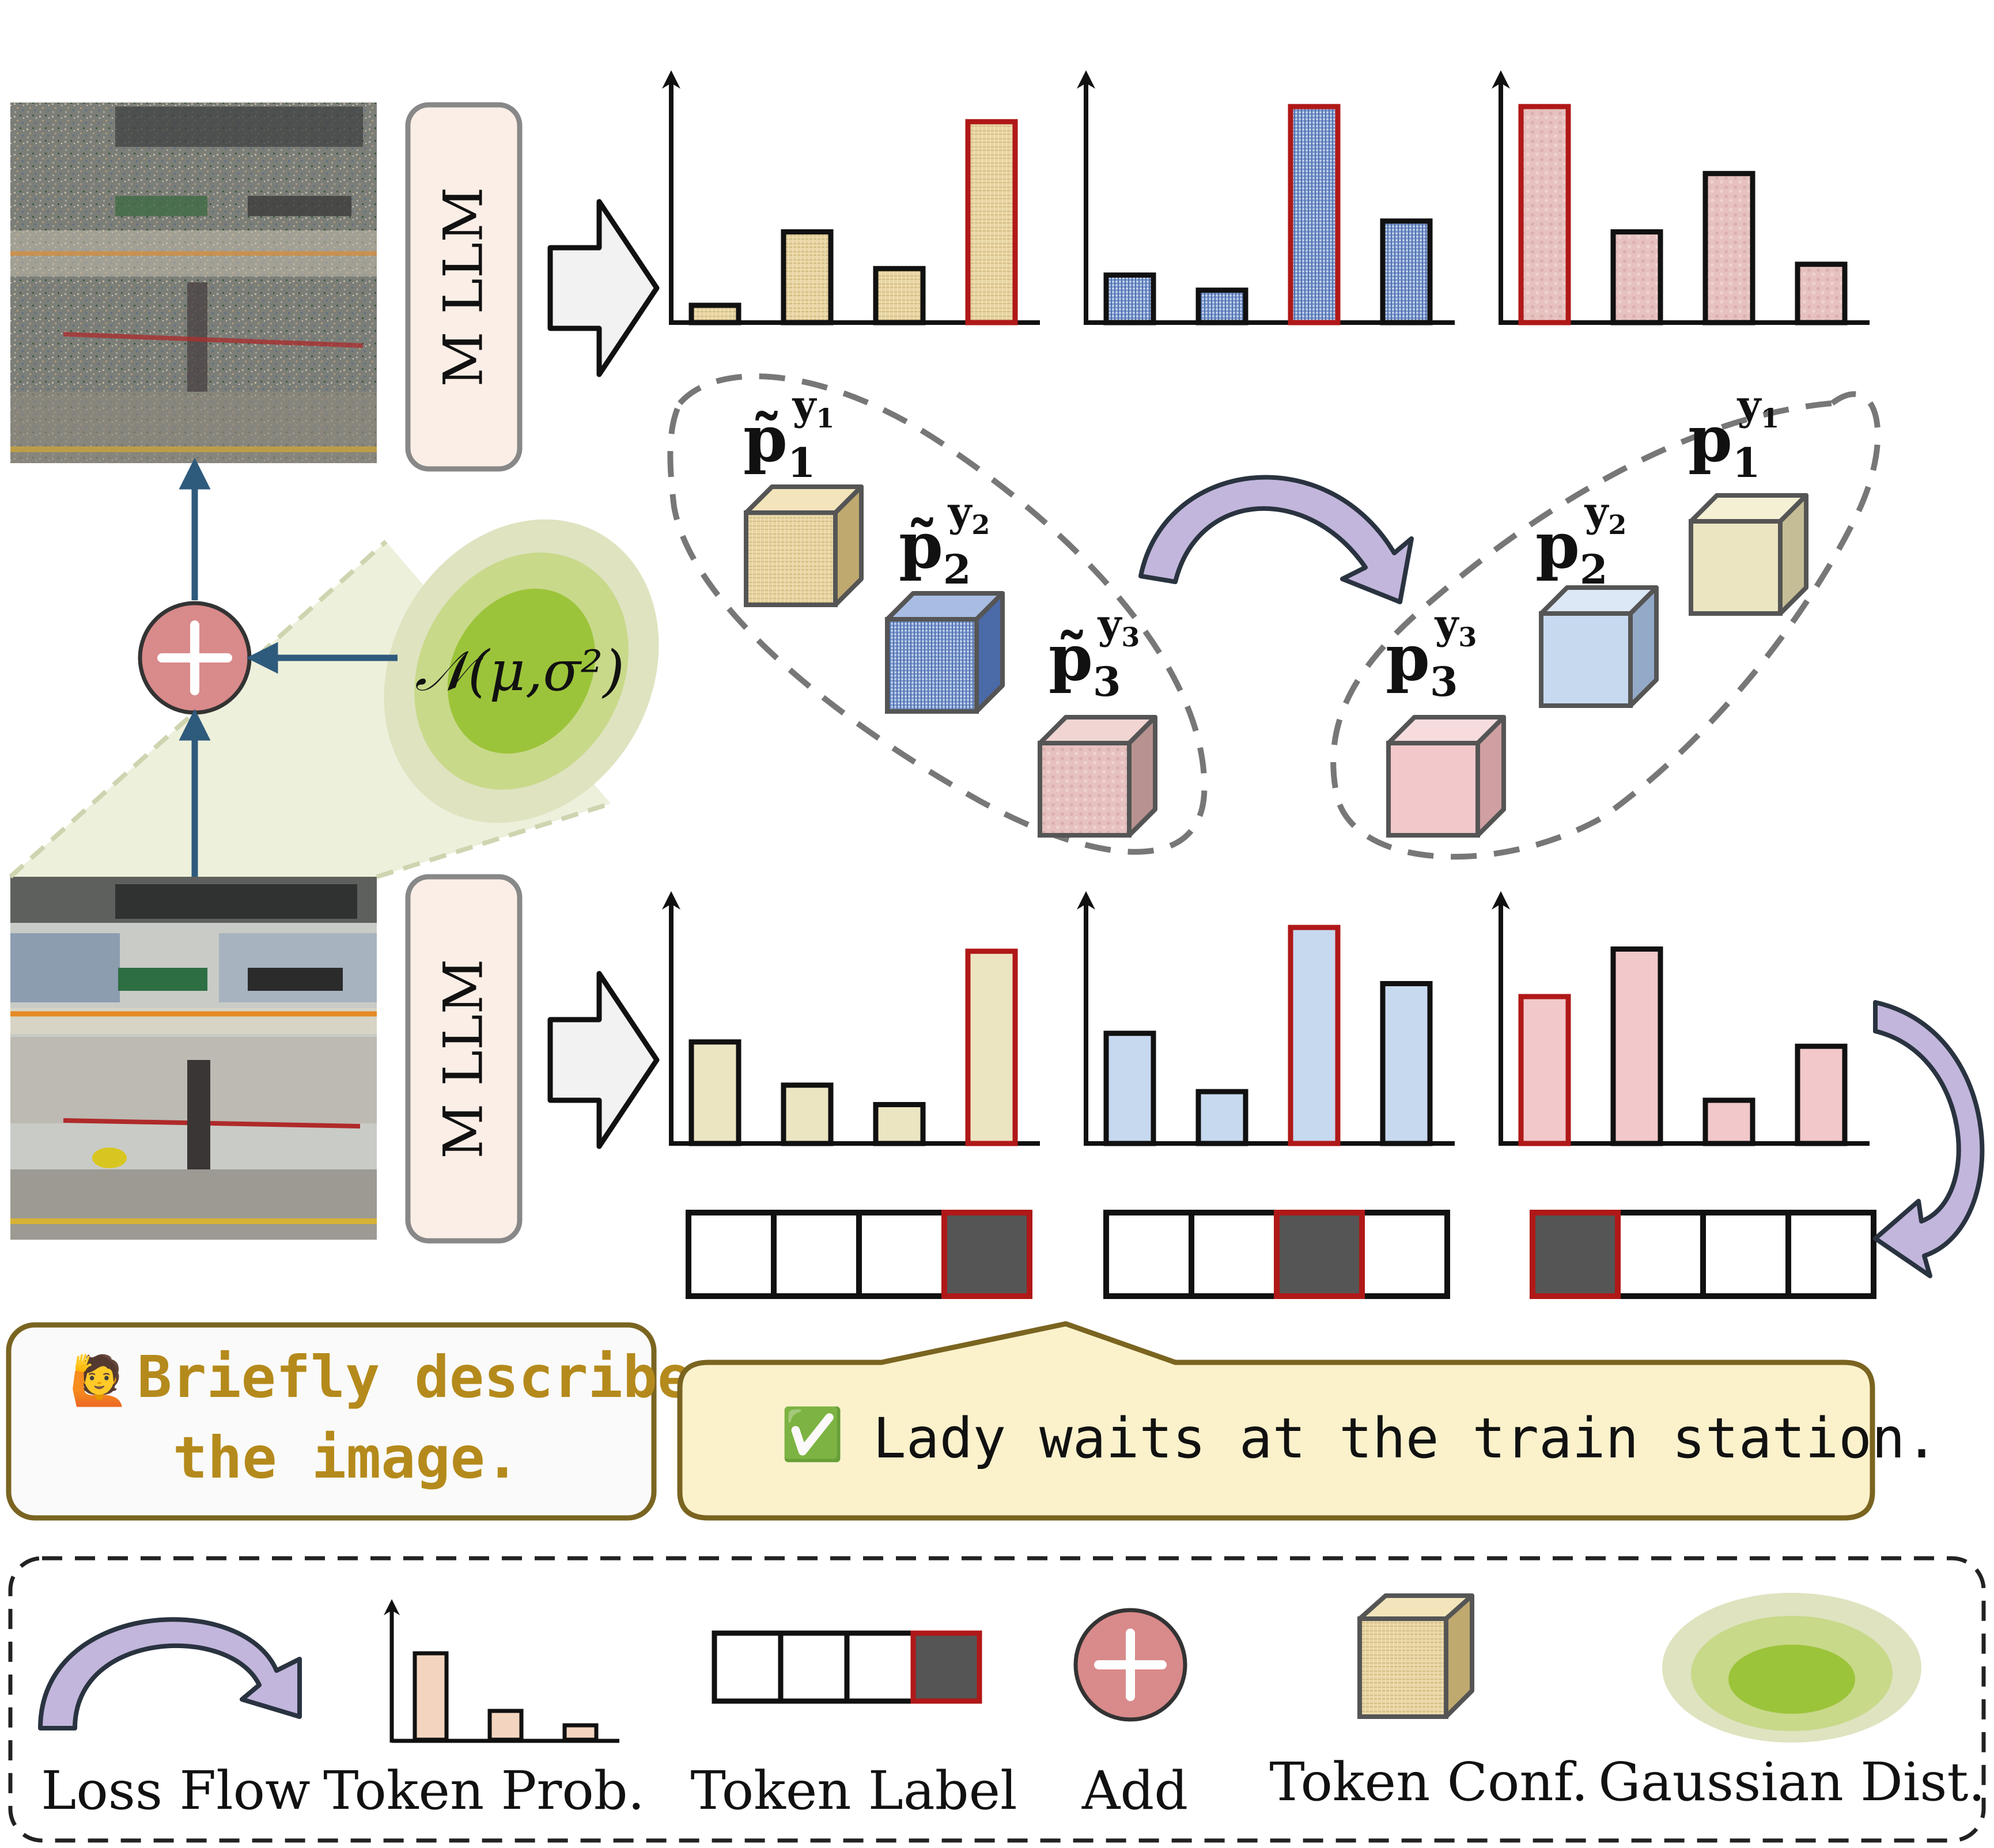  I want to click on prompt-emoji: 🙋, so click(99, 1380).